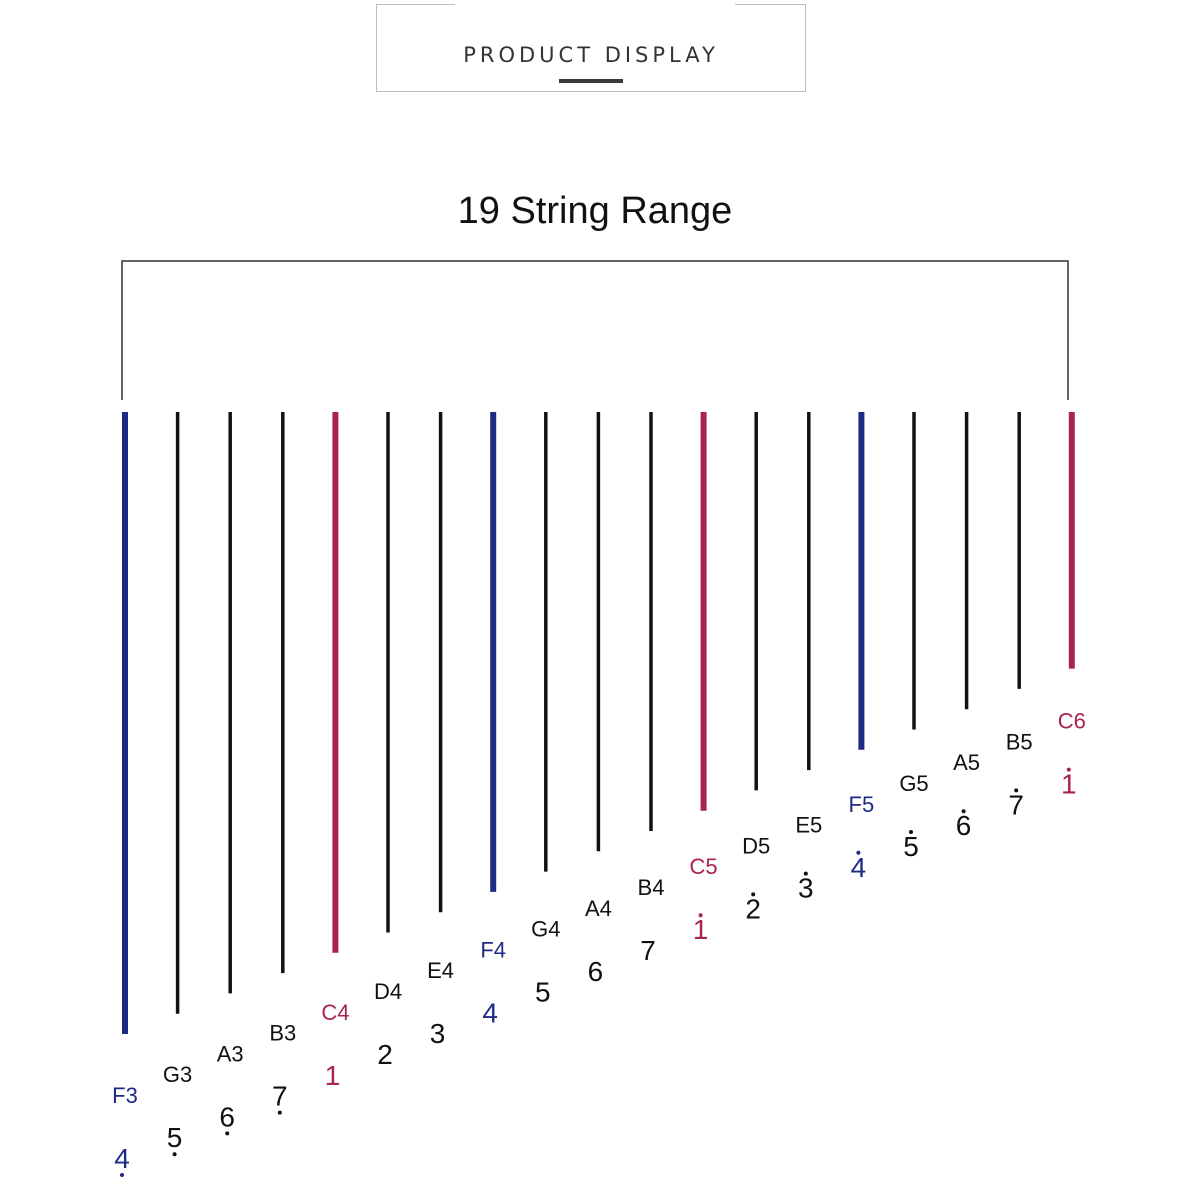  Describe the element at coordinates (704, 866) in the screenshot. I see `note-label: C5` at that location.